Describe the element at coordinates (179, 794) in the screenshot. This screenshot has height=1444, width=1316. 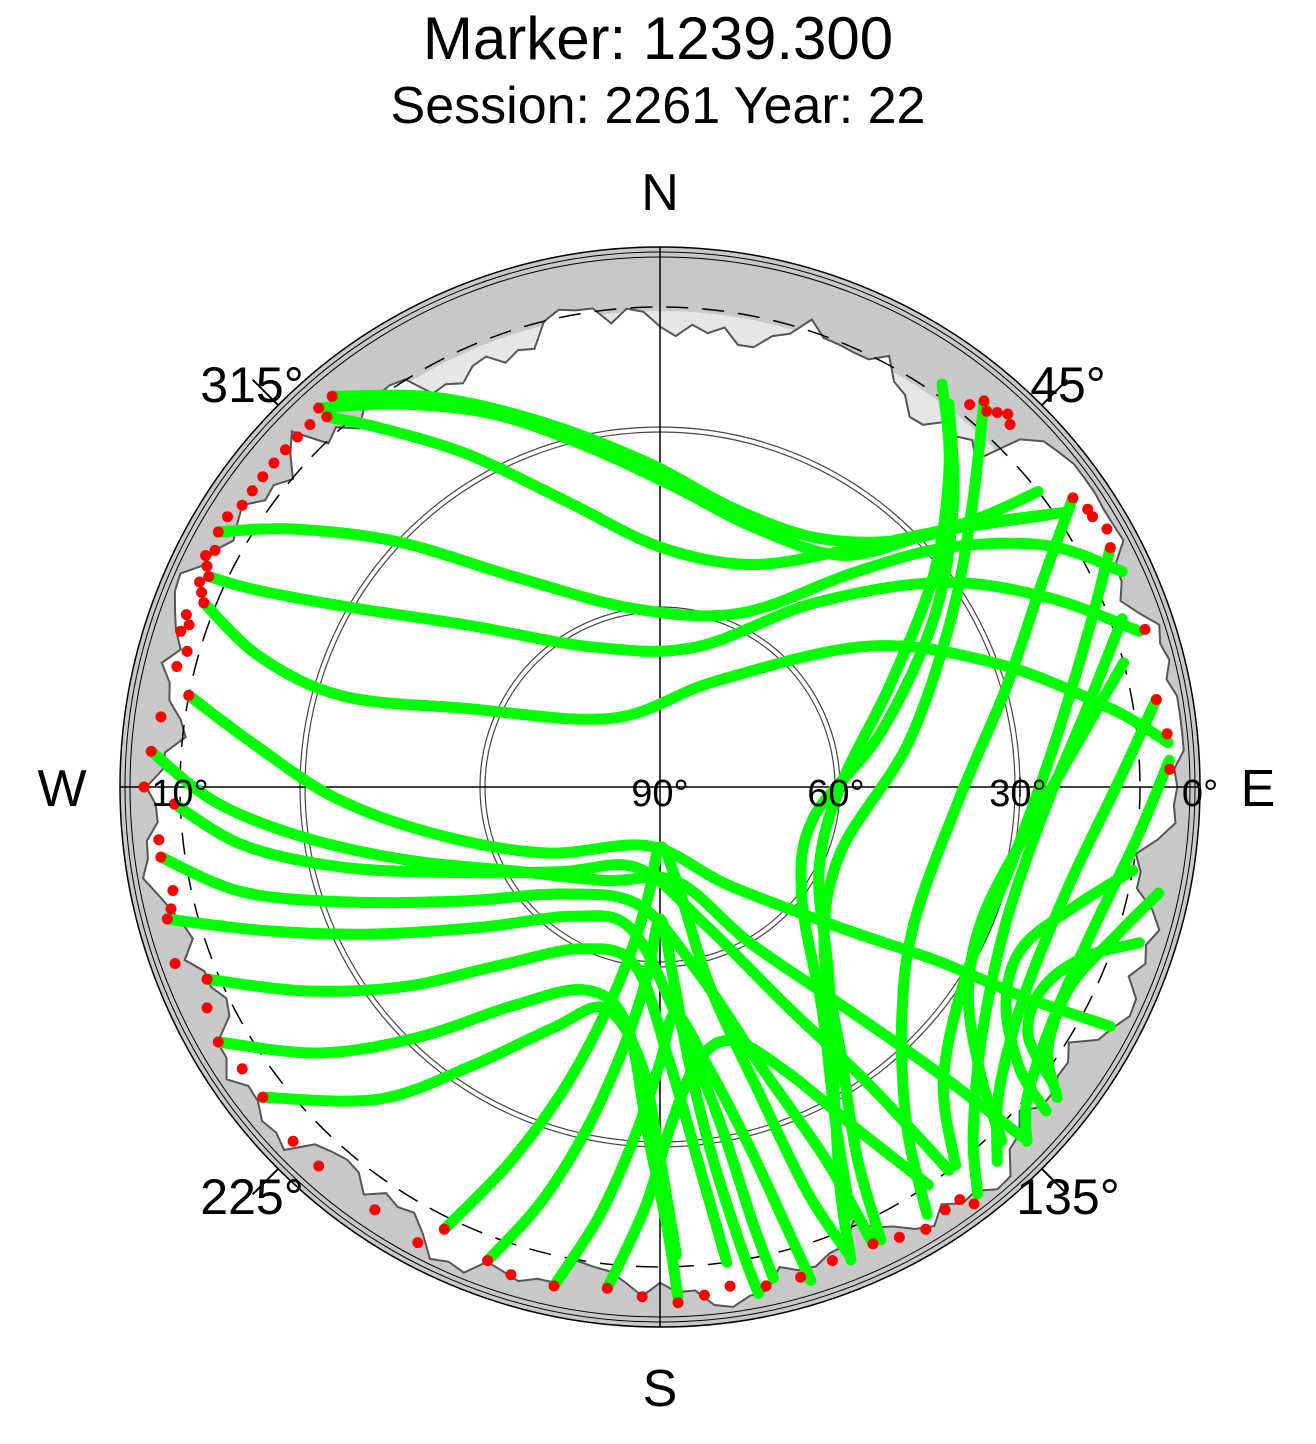
I see `elevation-label-10: 10°` at that location.